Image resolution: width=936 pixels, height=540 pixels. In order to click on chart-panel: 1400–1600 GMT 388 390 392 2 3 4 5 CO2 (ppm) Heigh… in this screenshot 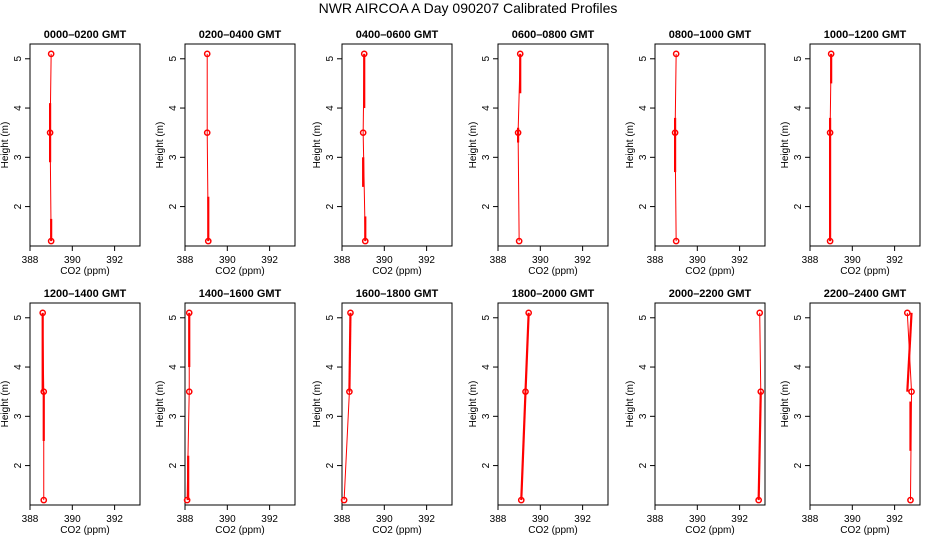, I will do `click(225, 412)`.